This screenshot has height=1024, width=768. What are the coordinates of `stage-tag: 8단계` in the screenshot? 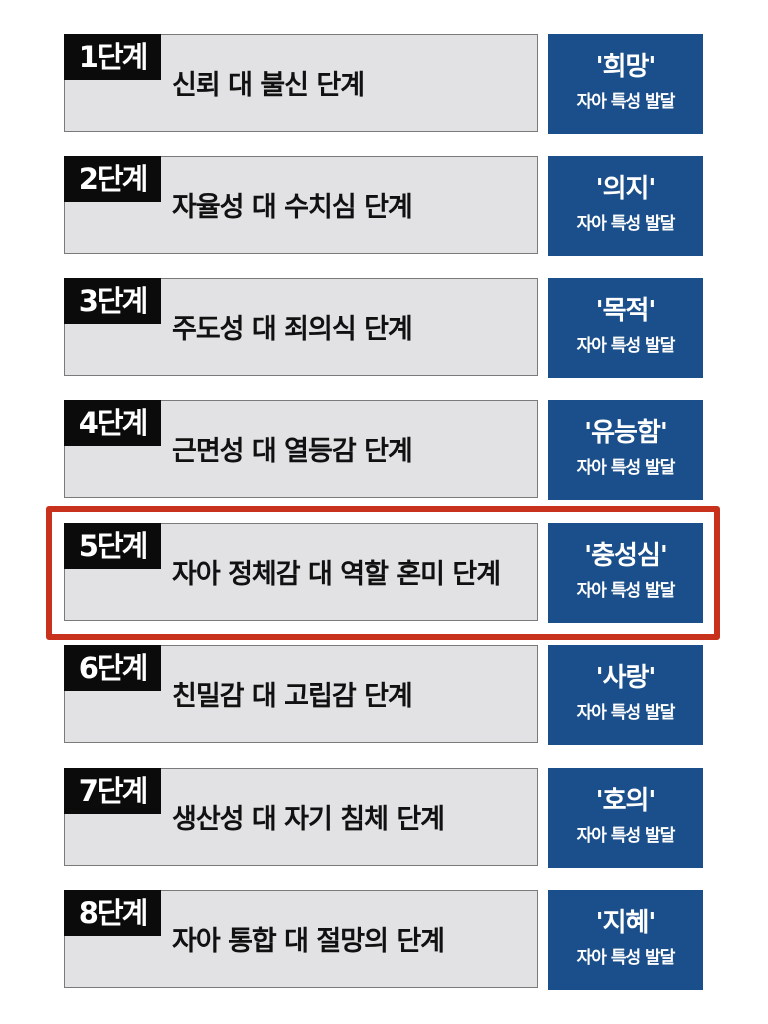 It's located at (112, 913).